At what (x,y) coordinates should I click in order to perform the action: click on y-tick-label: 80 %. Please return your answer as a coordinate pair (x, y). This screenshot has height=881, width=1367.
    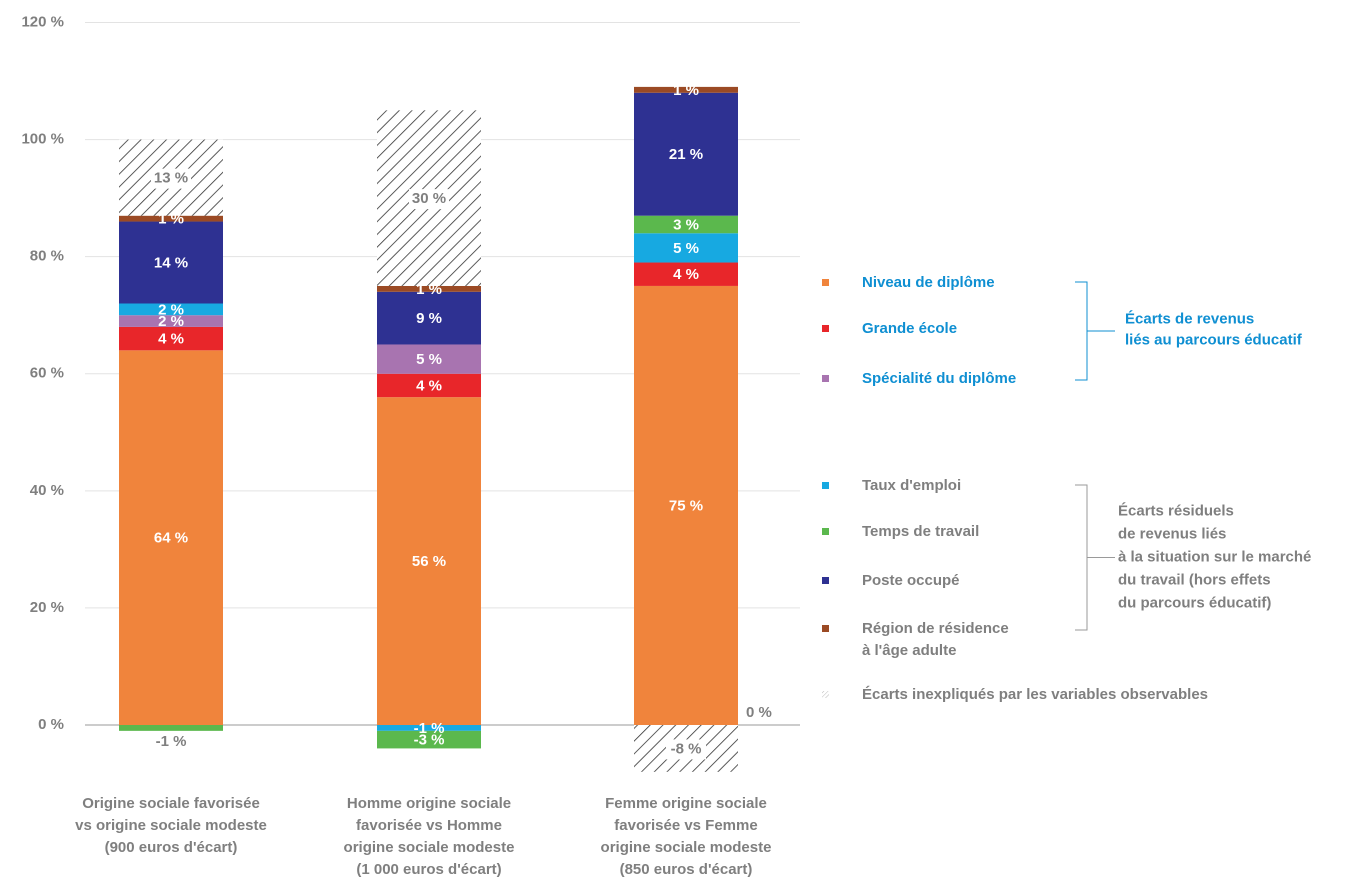
    Looking at the image, I should click on (47, 256).